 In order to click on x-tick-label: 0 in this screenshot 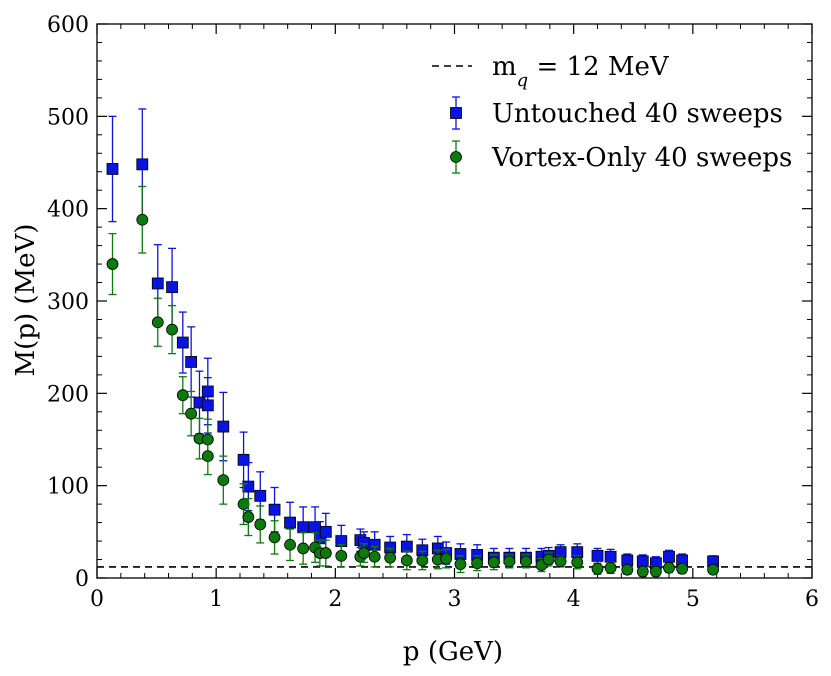, I will do `click(97, 599)`.